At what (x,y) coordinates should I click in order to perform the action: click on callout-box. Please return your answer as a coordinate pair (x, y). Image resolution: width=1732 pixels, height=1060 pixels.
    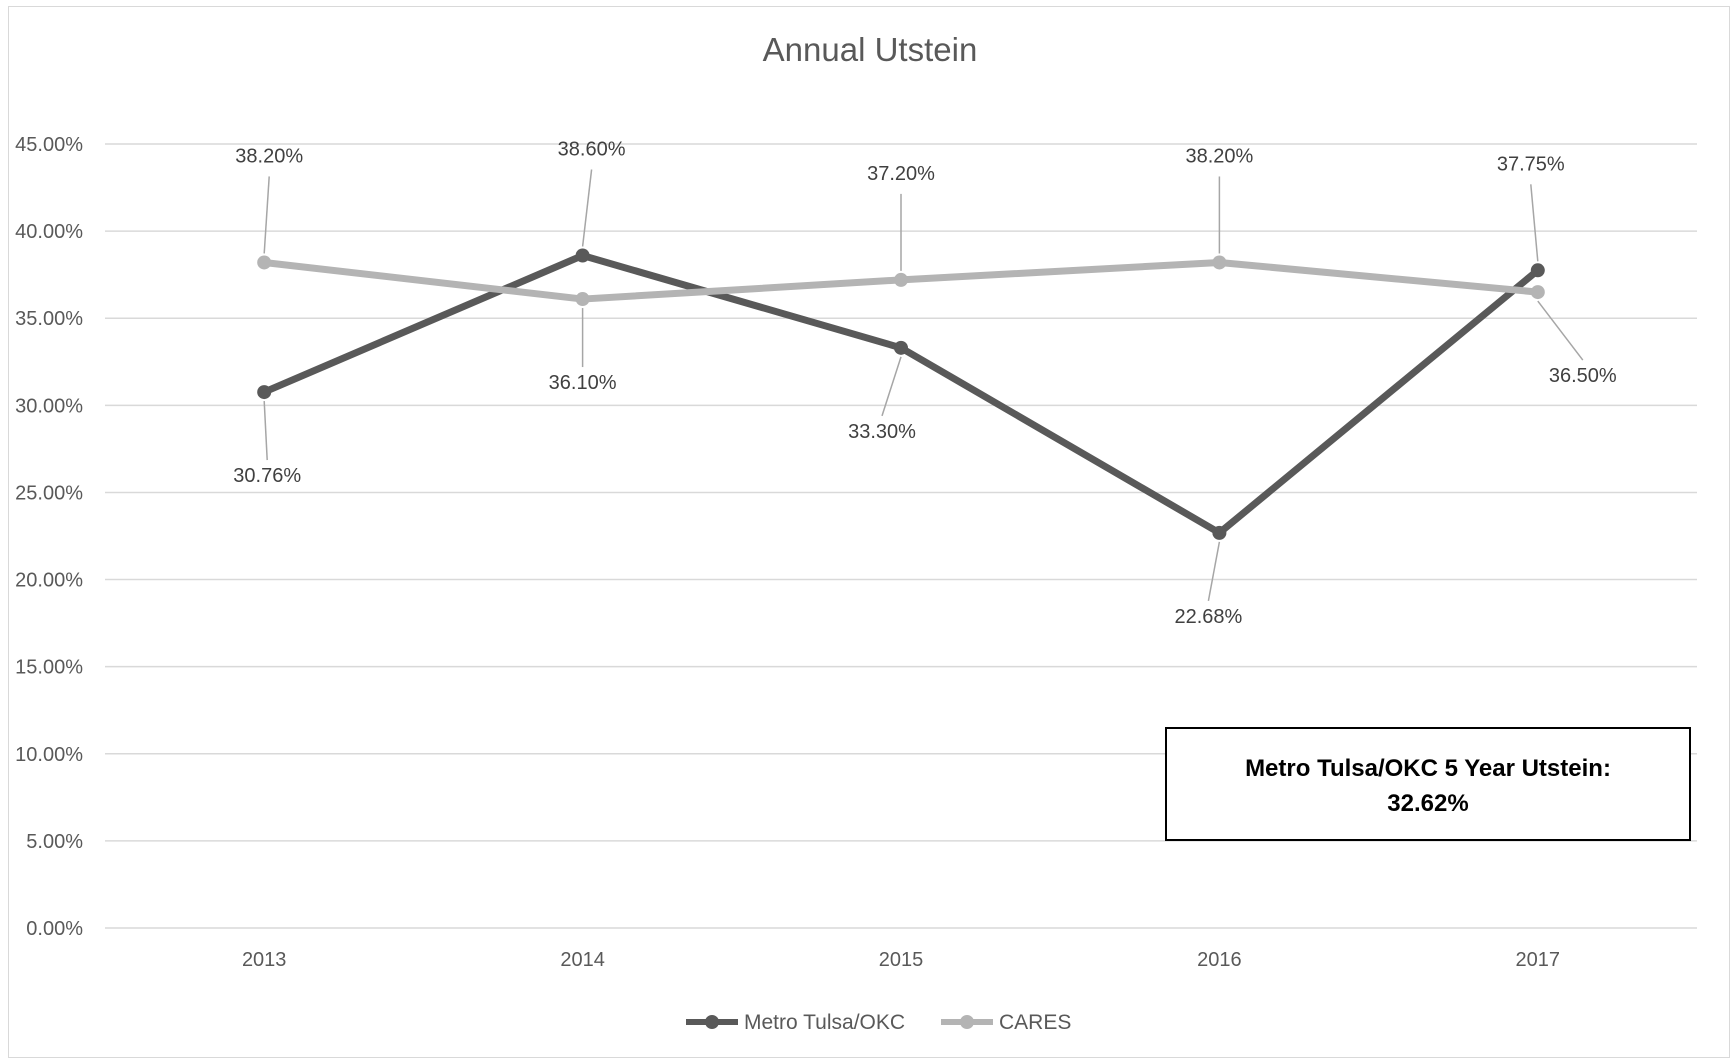
    Looking at the image, I should click on (1428, 784).